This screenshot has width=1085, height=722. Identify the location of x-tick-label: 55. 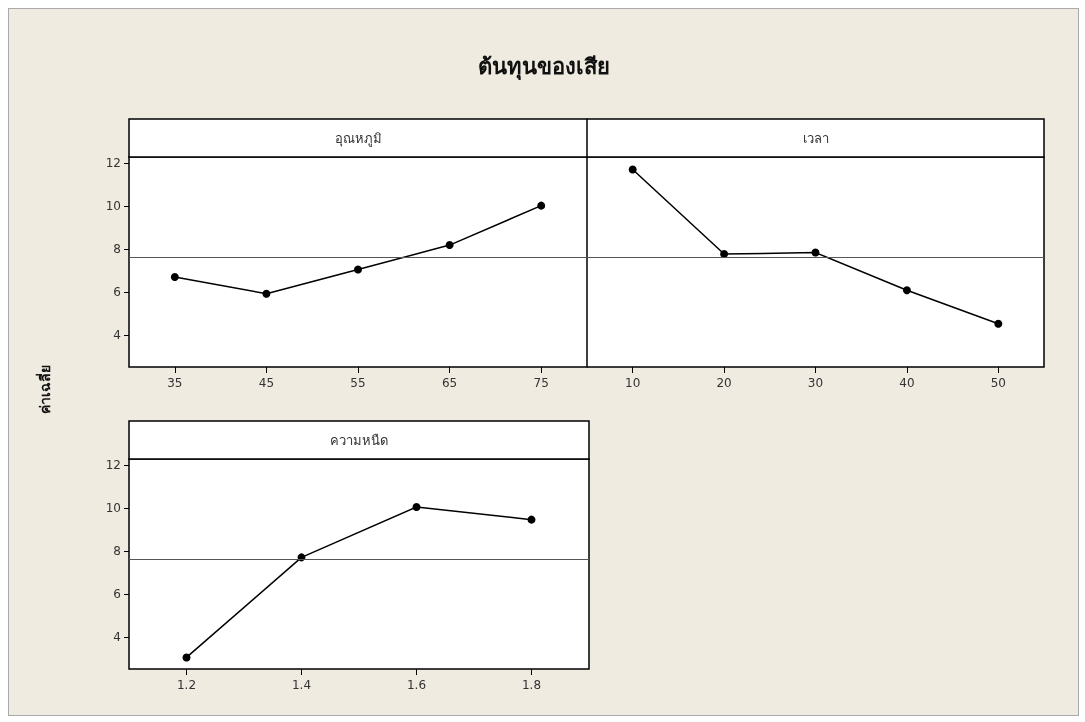
(358, 383).